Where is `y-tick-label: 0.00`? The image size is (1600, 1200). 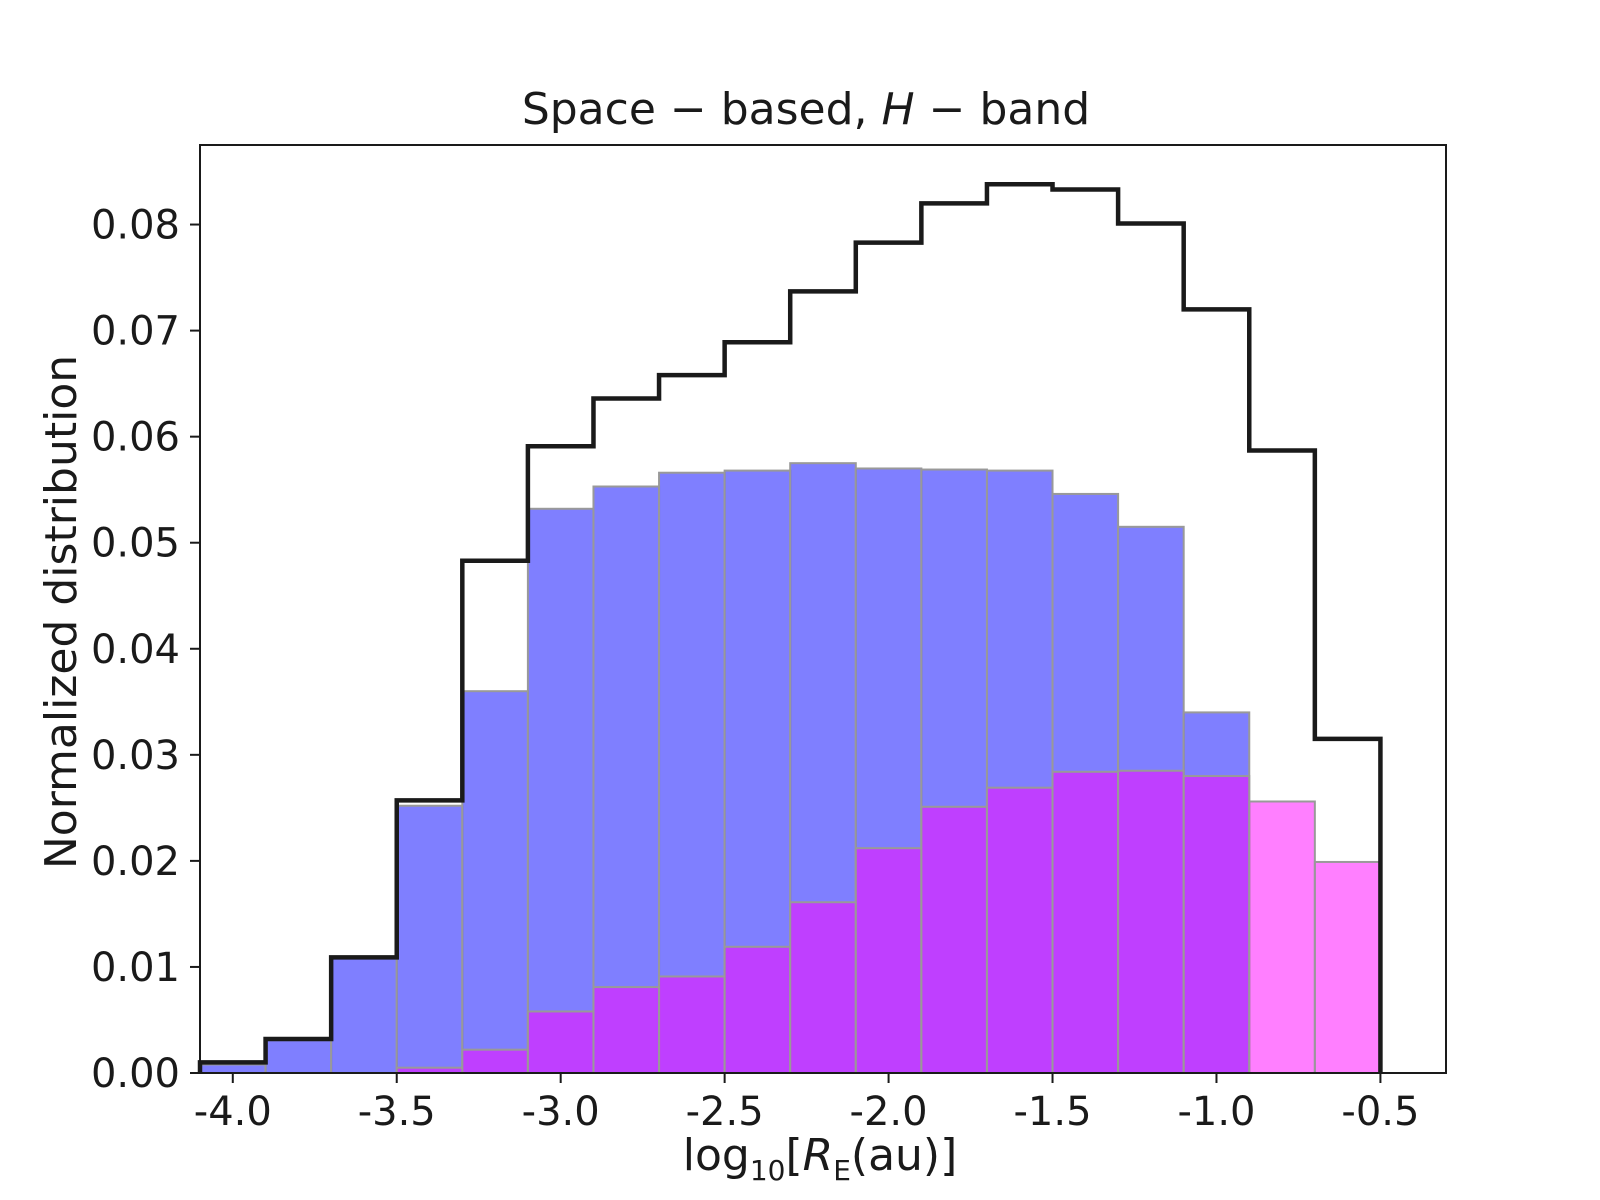 y-tick-label: 0.00 is located at coordinates (135, 1074).